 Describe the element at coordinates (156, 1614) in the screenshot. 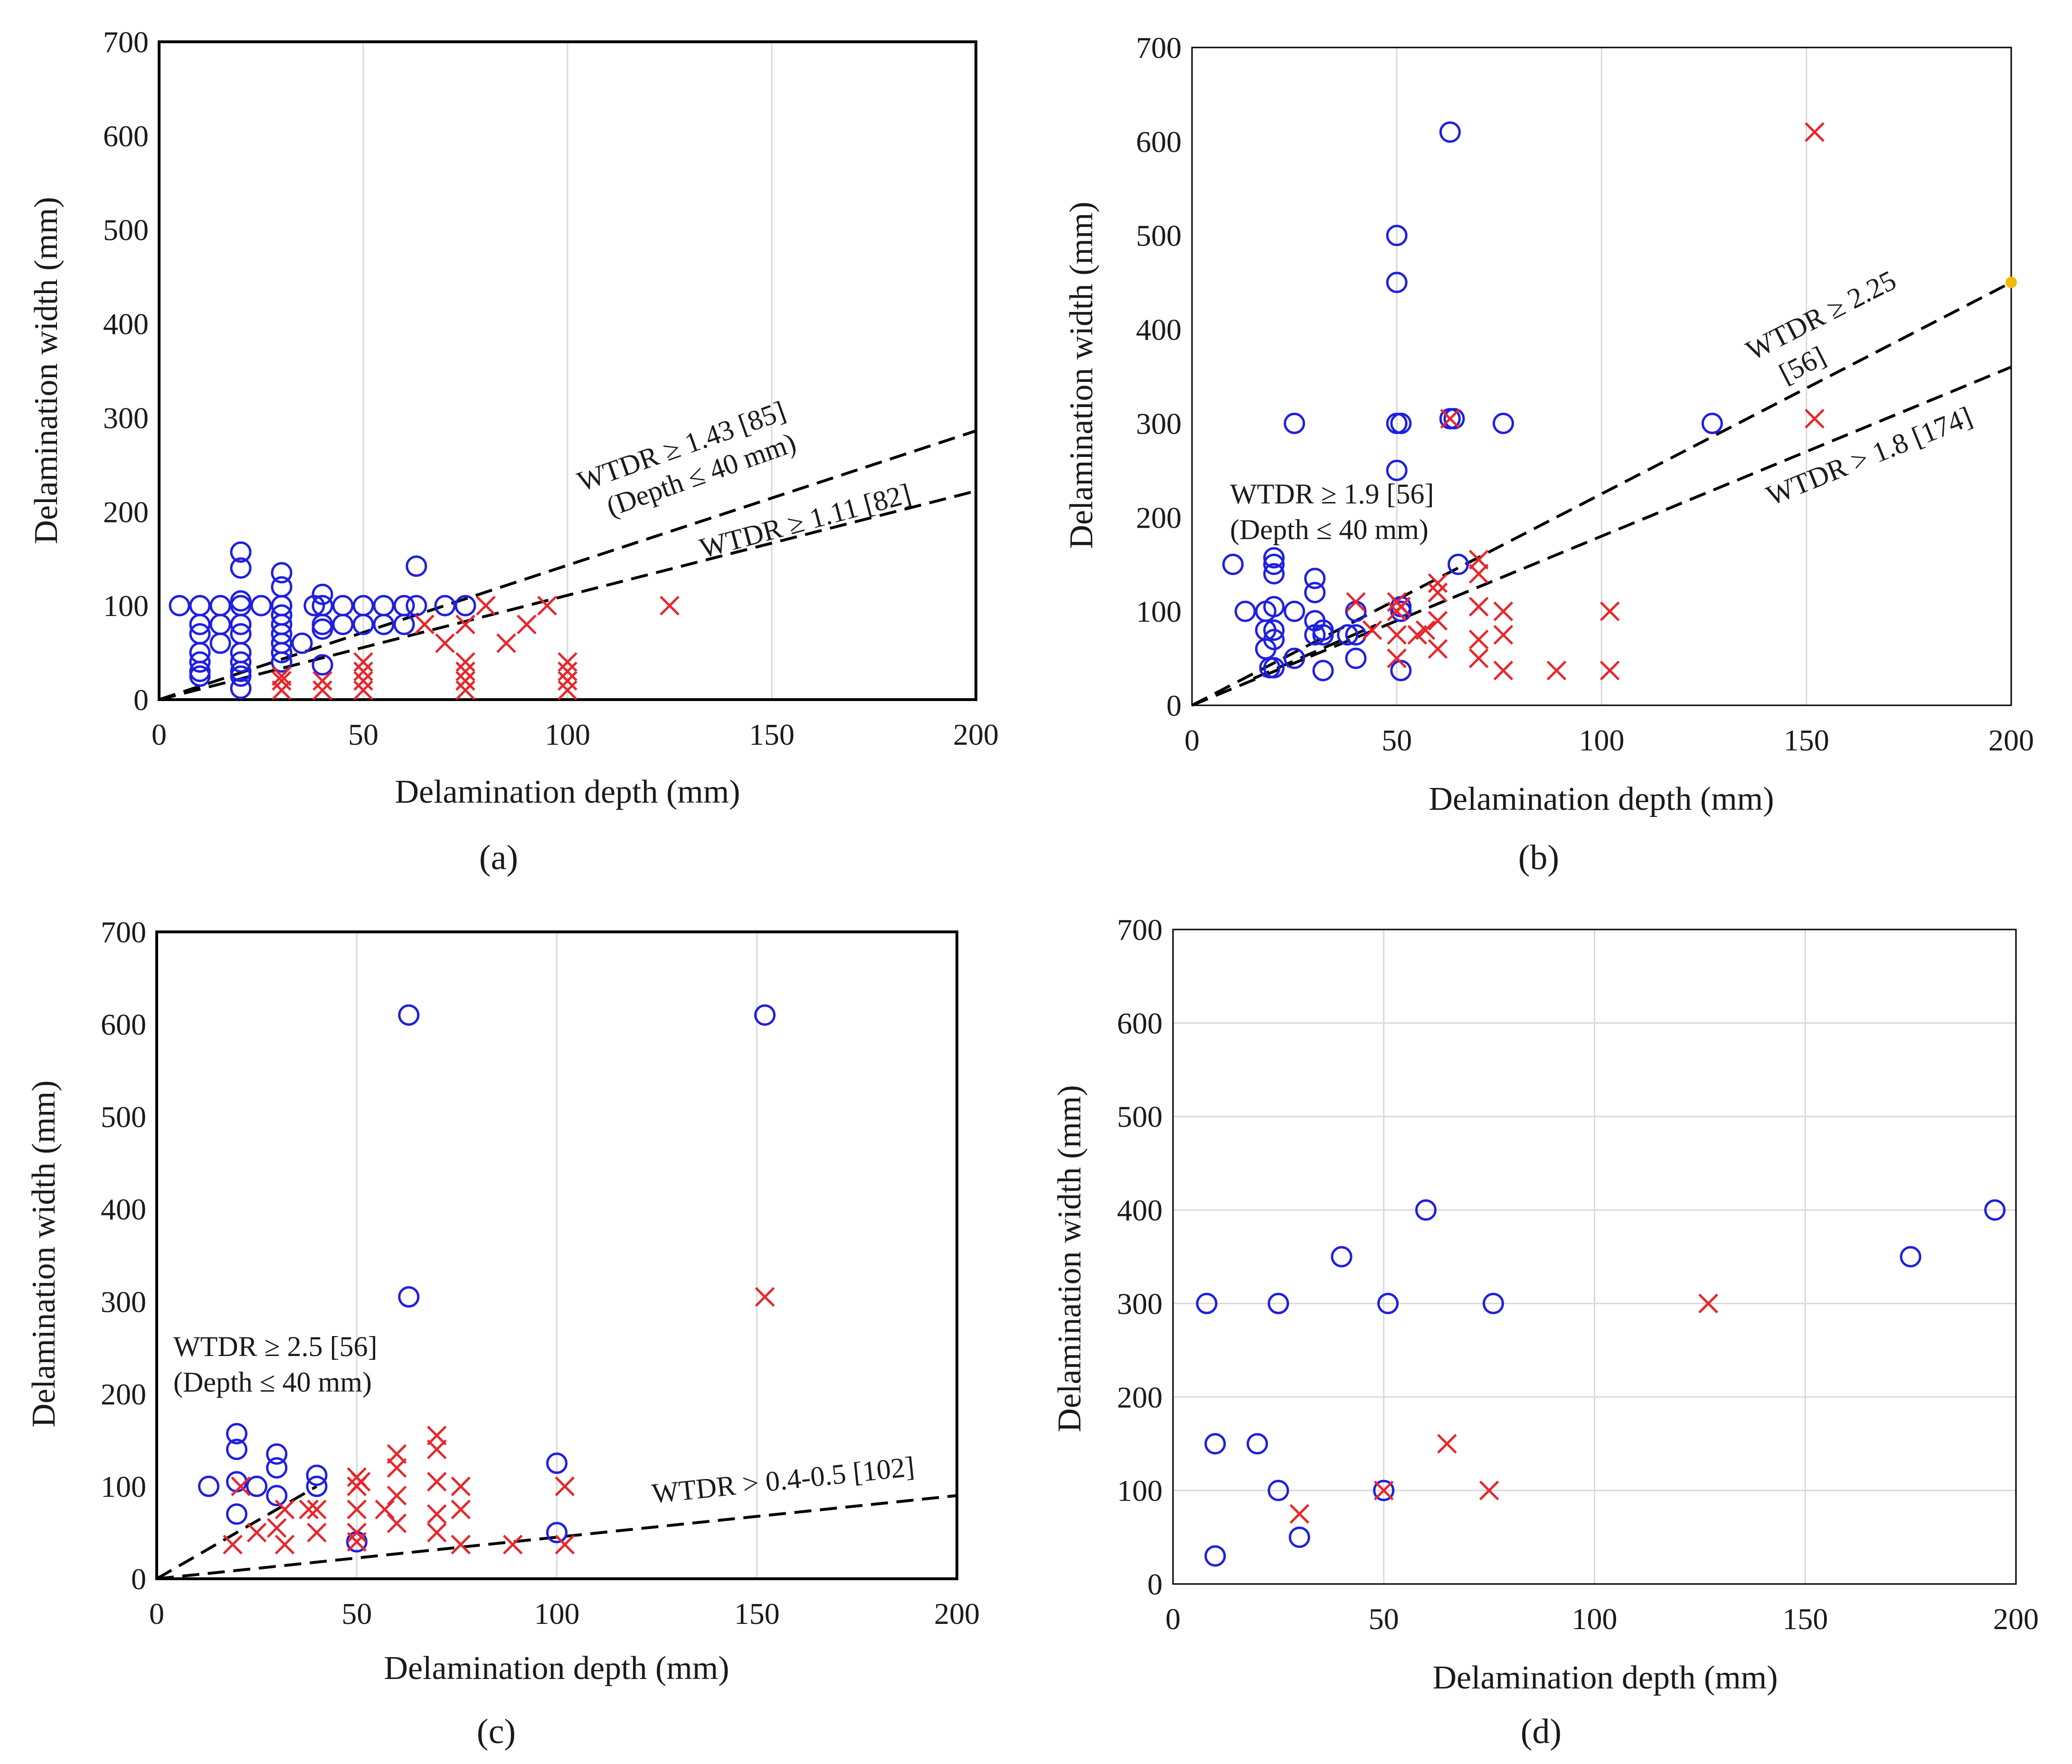

I see `panel-c-x-tick-label: 0` at that location.